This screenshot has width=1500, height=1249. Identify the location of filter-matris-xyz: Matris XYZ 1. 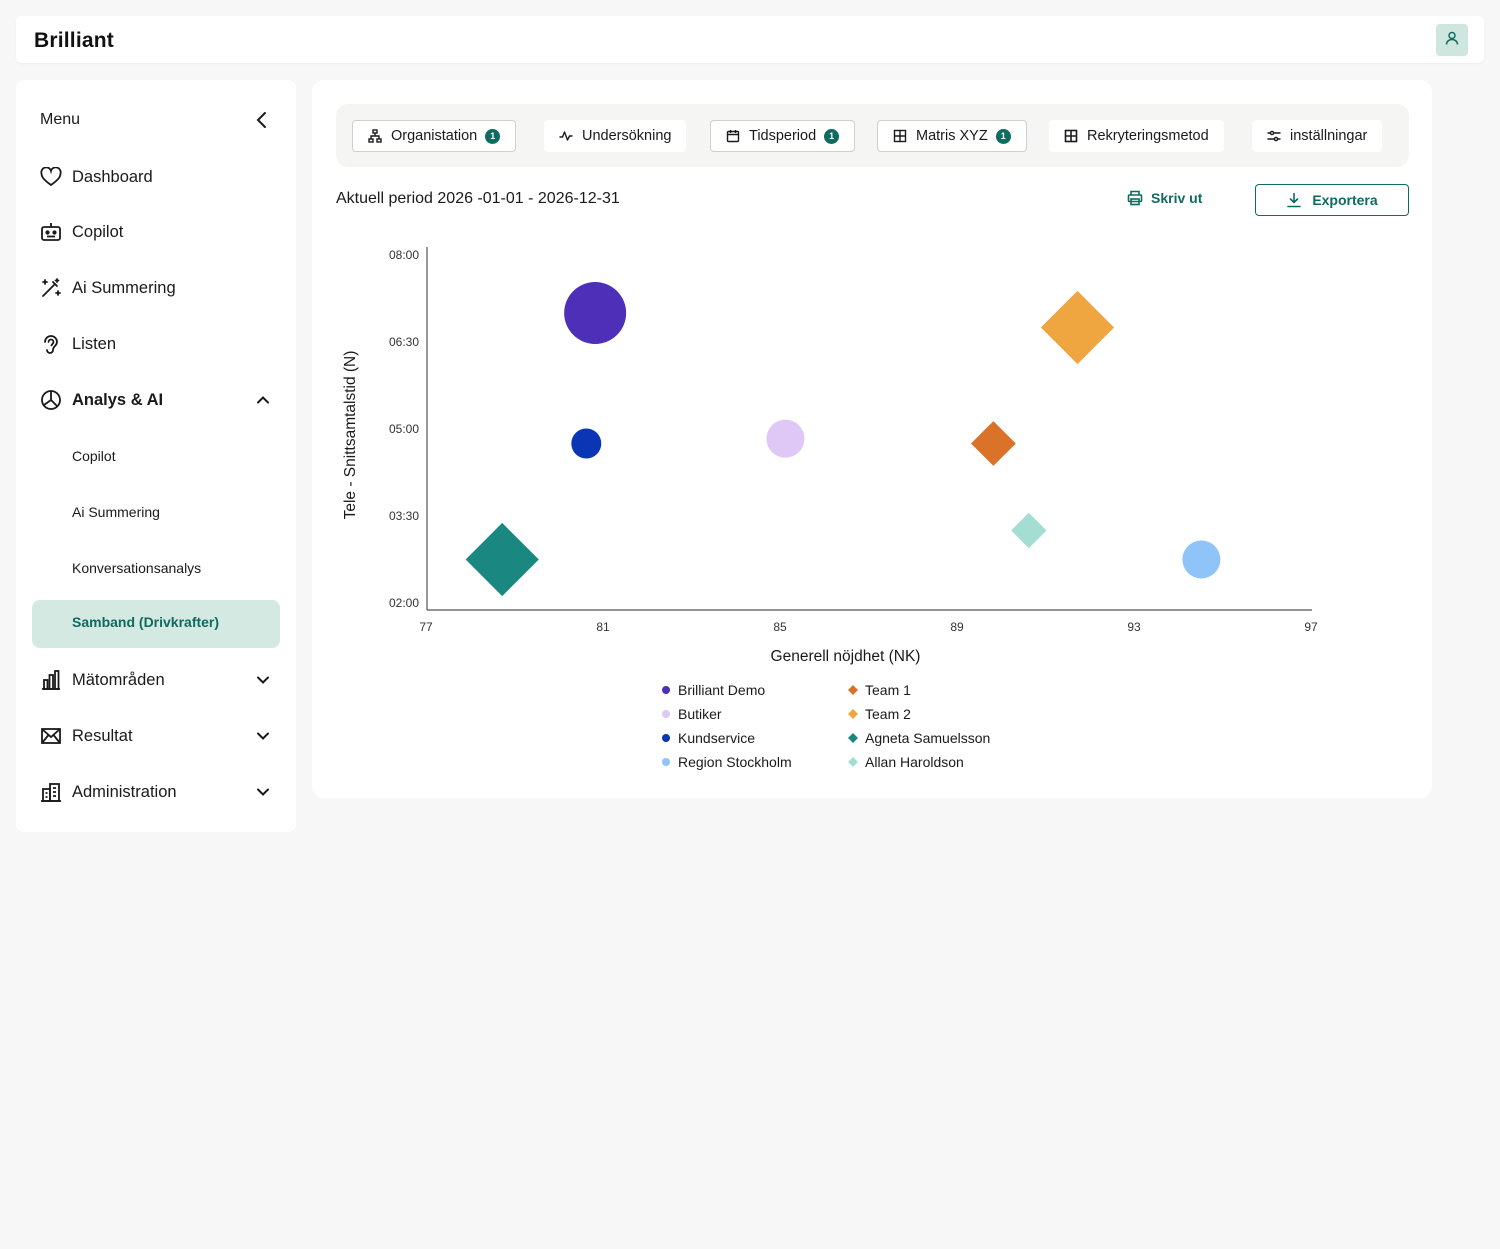
(952, 136).